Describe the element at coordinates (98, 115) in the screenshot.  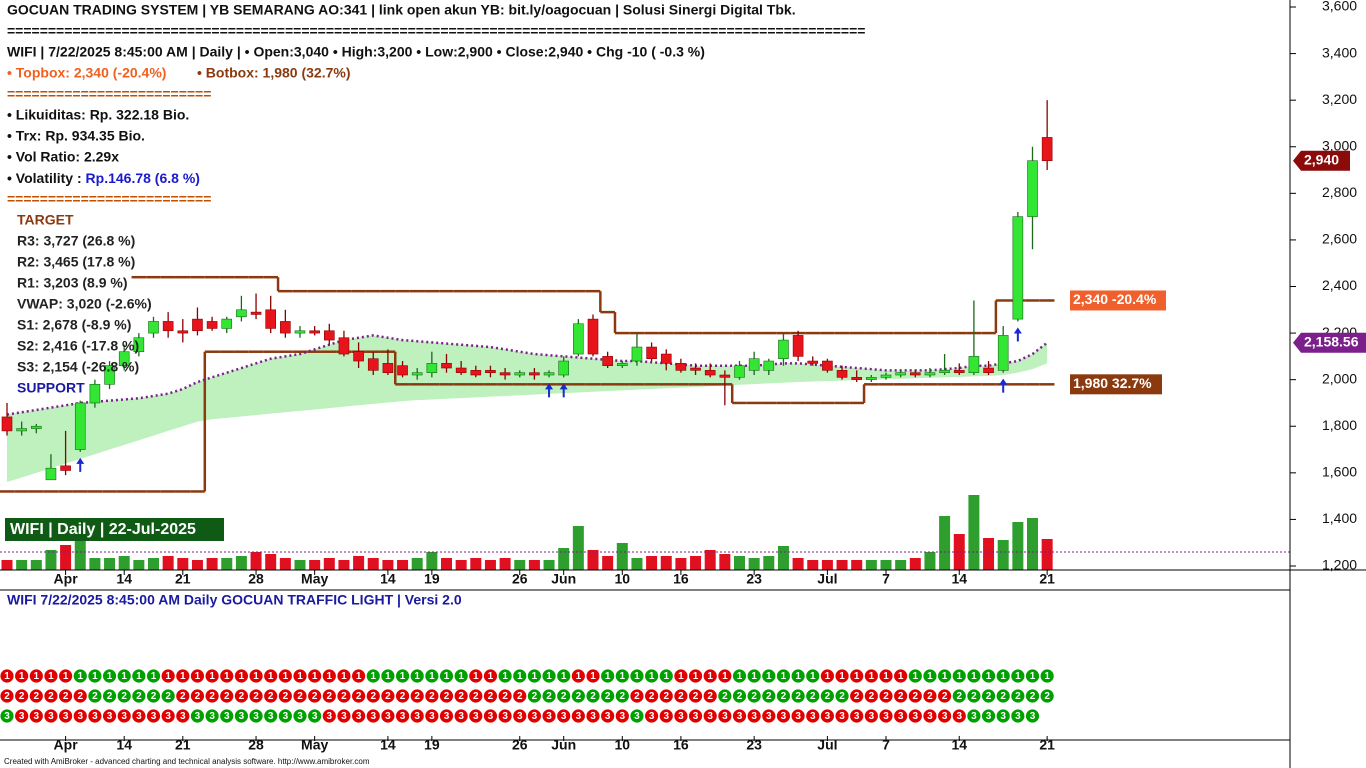
I see `info-line: • Likuiditas: Rp. 322.18 Bio.` at that location.